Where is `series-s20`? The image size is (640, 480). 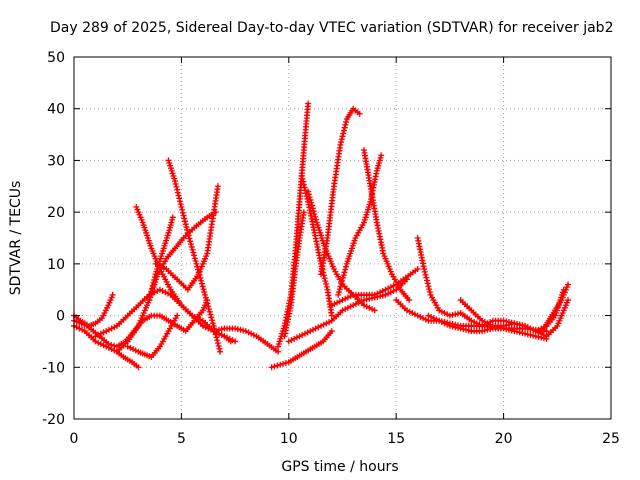 series-s20 is located at coordinates (386, 225).